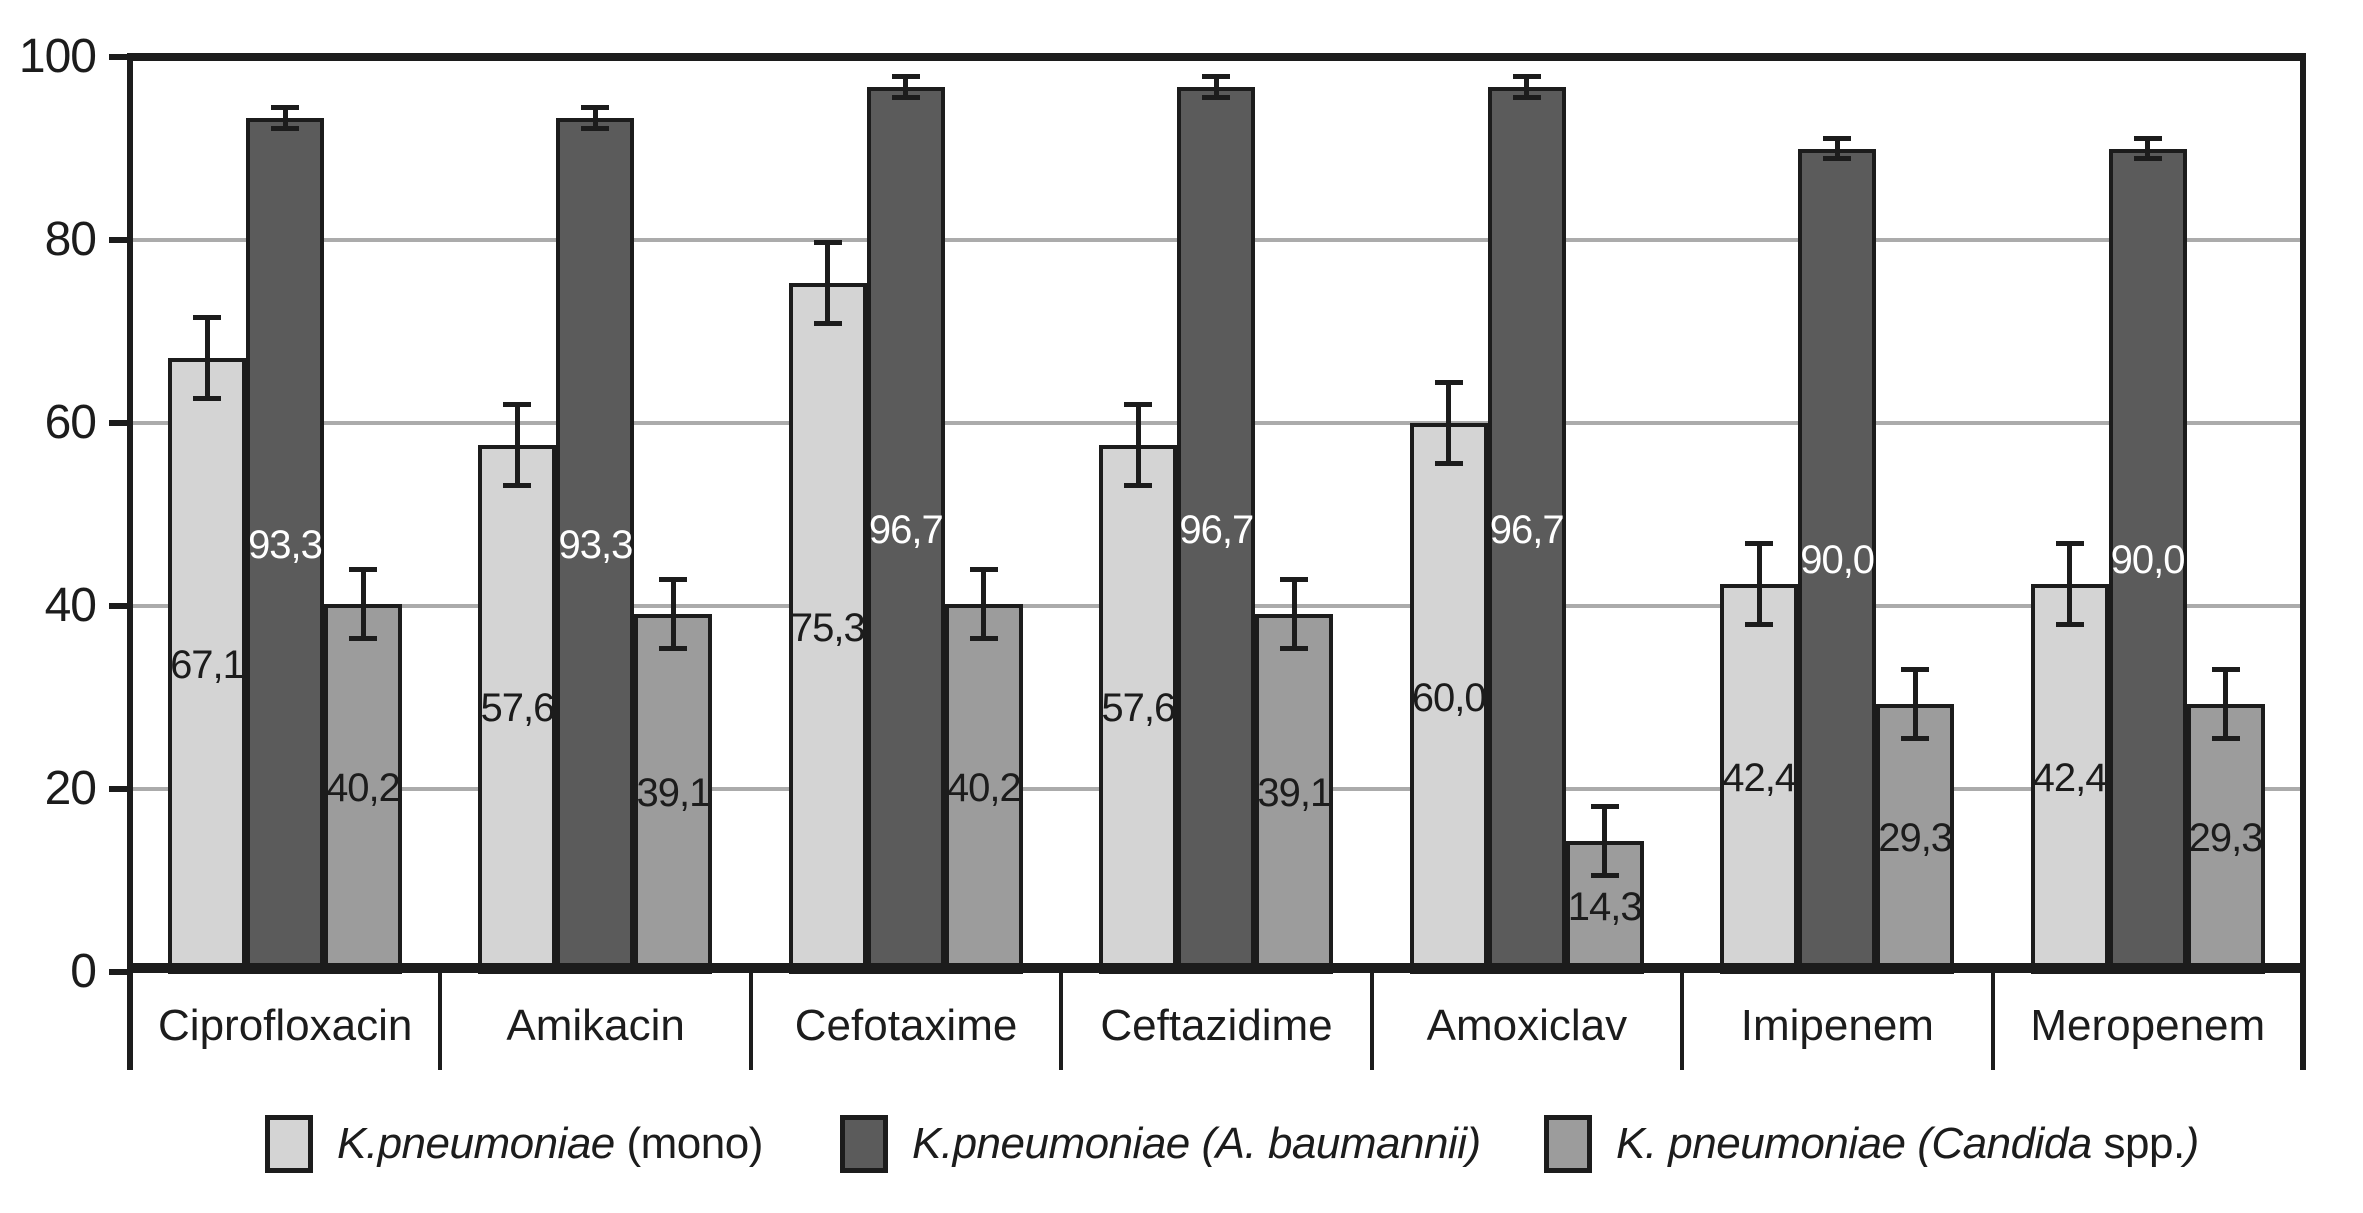 This screenshot has height=1213, width=2363. Describe the element at coordinates (289, 1144) in the screenshot. I see `legend-swatch-mono` at that location.